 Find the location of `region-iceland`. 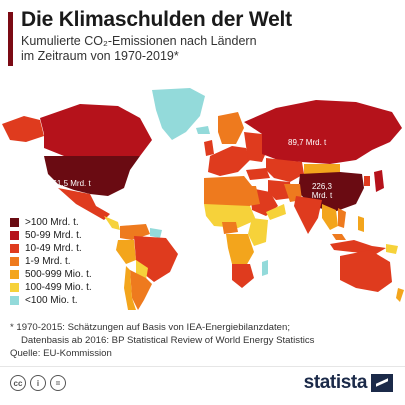

region-iceland is located at coordinates (203, 130).